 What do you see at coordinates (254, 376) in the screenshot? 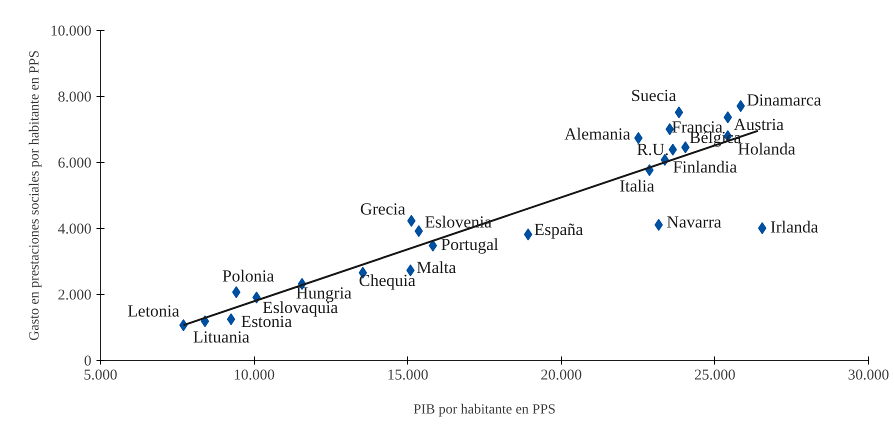
I see `x-tick-label: 10.000` at bounding box center [254, 376].